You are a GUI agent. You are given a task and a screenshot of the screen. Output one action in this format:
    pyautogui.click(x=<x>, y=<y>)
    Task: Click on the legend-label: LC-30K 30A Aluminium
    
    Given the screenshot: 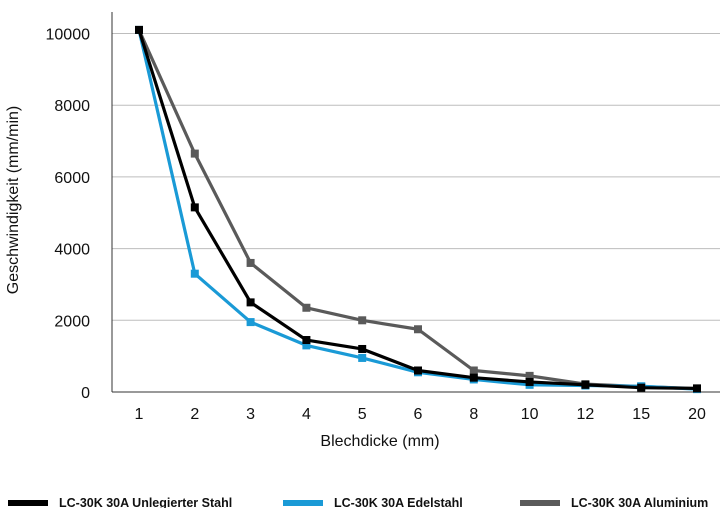 What is the action you would take?
    pyautogui.click(x=639, y=502)
    